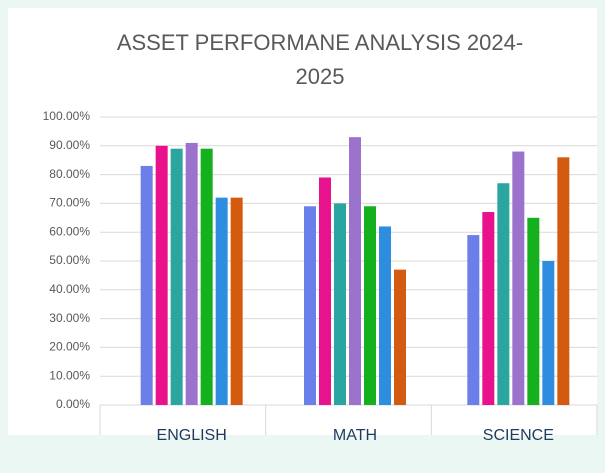  What do you see at coordinates (320, 59) in the screenshot?
I see `chart-title: ASSET PERFORMANE ANALYSIS 2024-2025` at bounding box center [320, 59].